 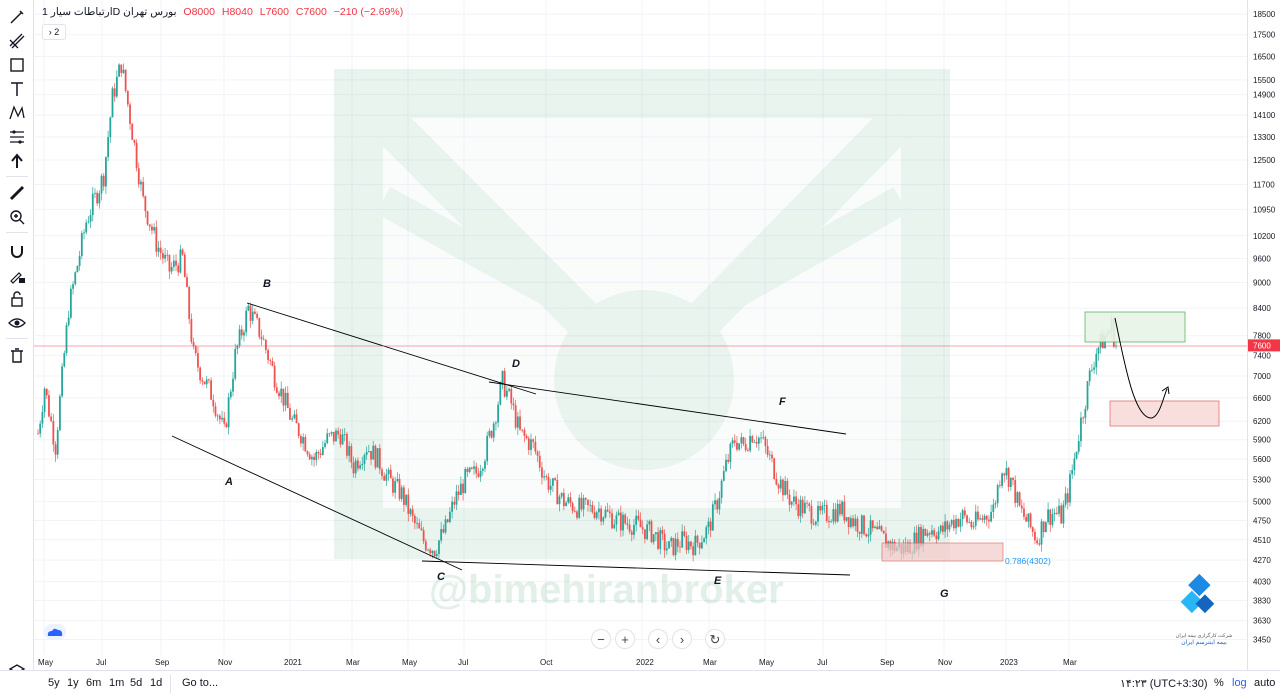 I want to click on auto-toggle: auto, so click(x=1265, y=683).